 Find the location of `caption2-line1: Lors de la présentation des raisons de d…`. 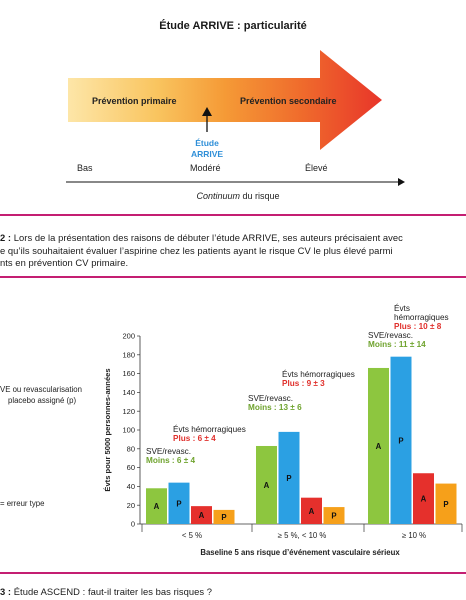

caption2-line1: Lors de la présentation des raisons de d… is located at coordinates (207, 237).